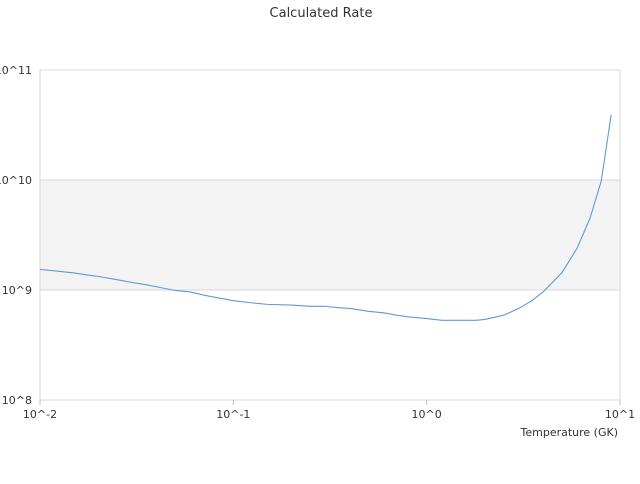 The image size is (640, 484). Describe the element at coordinates (427, 414) in the screenshot. I see `x-tick-label: 10^0` at that location.